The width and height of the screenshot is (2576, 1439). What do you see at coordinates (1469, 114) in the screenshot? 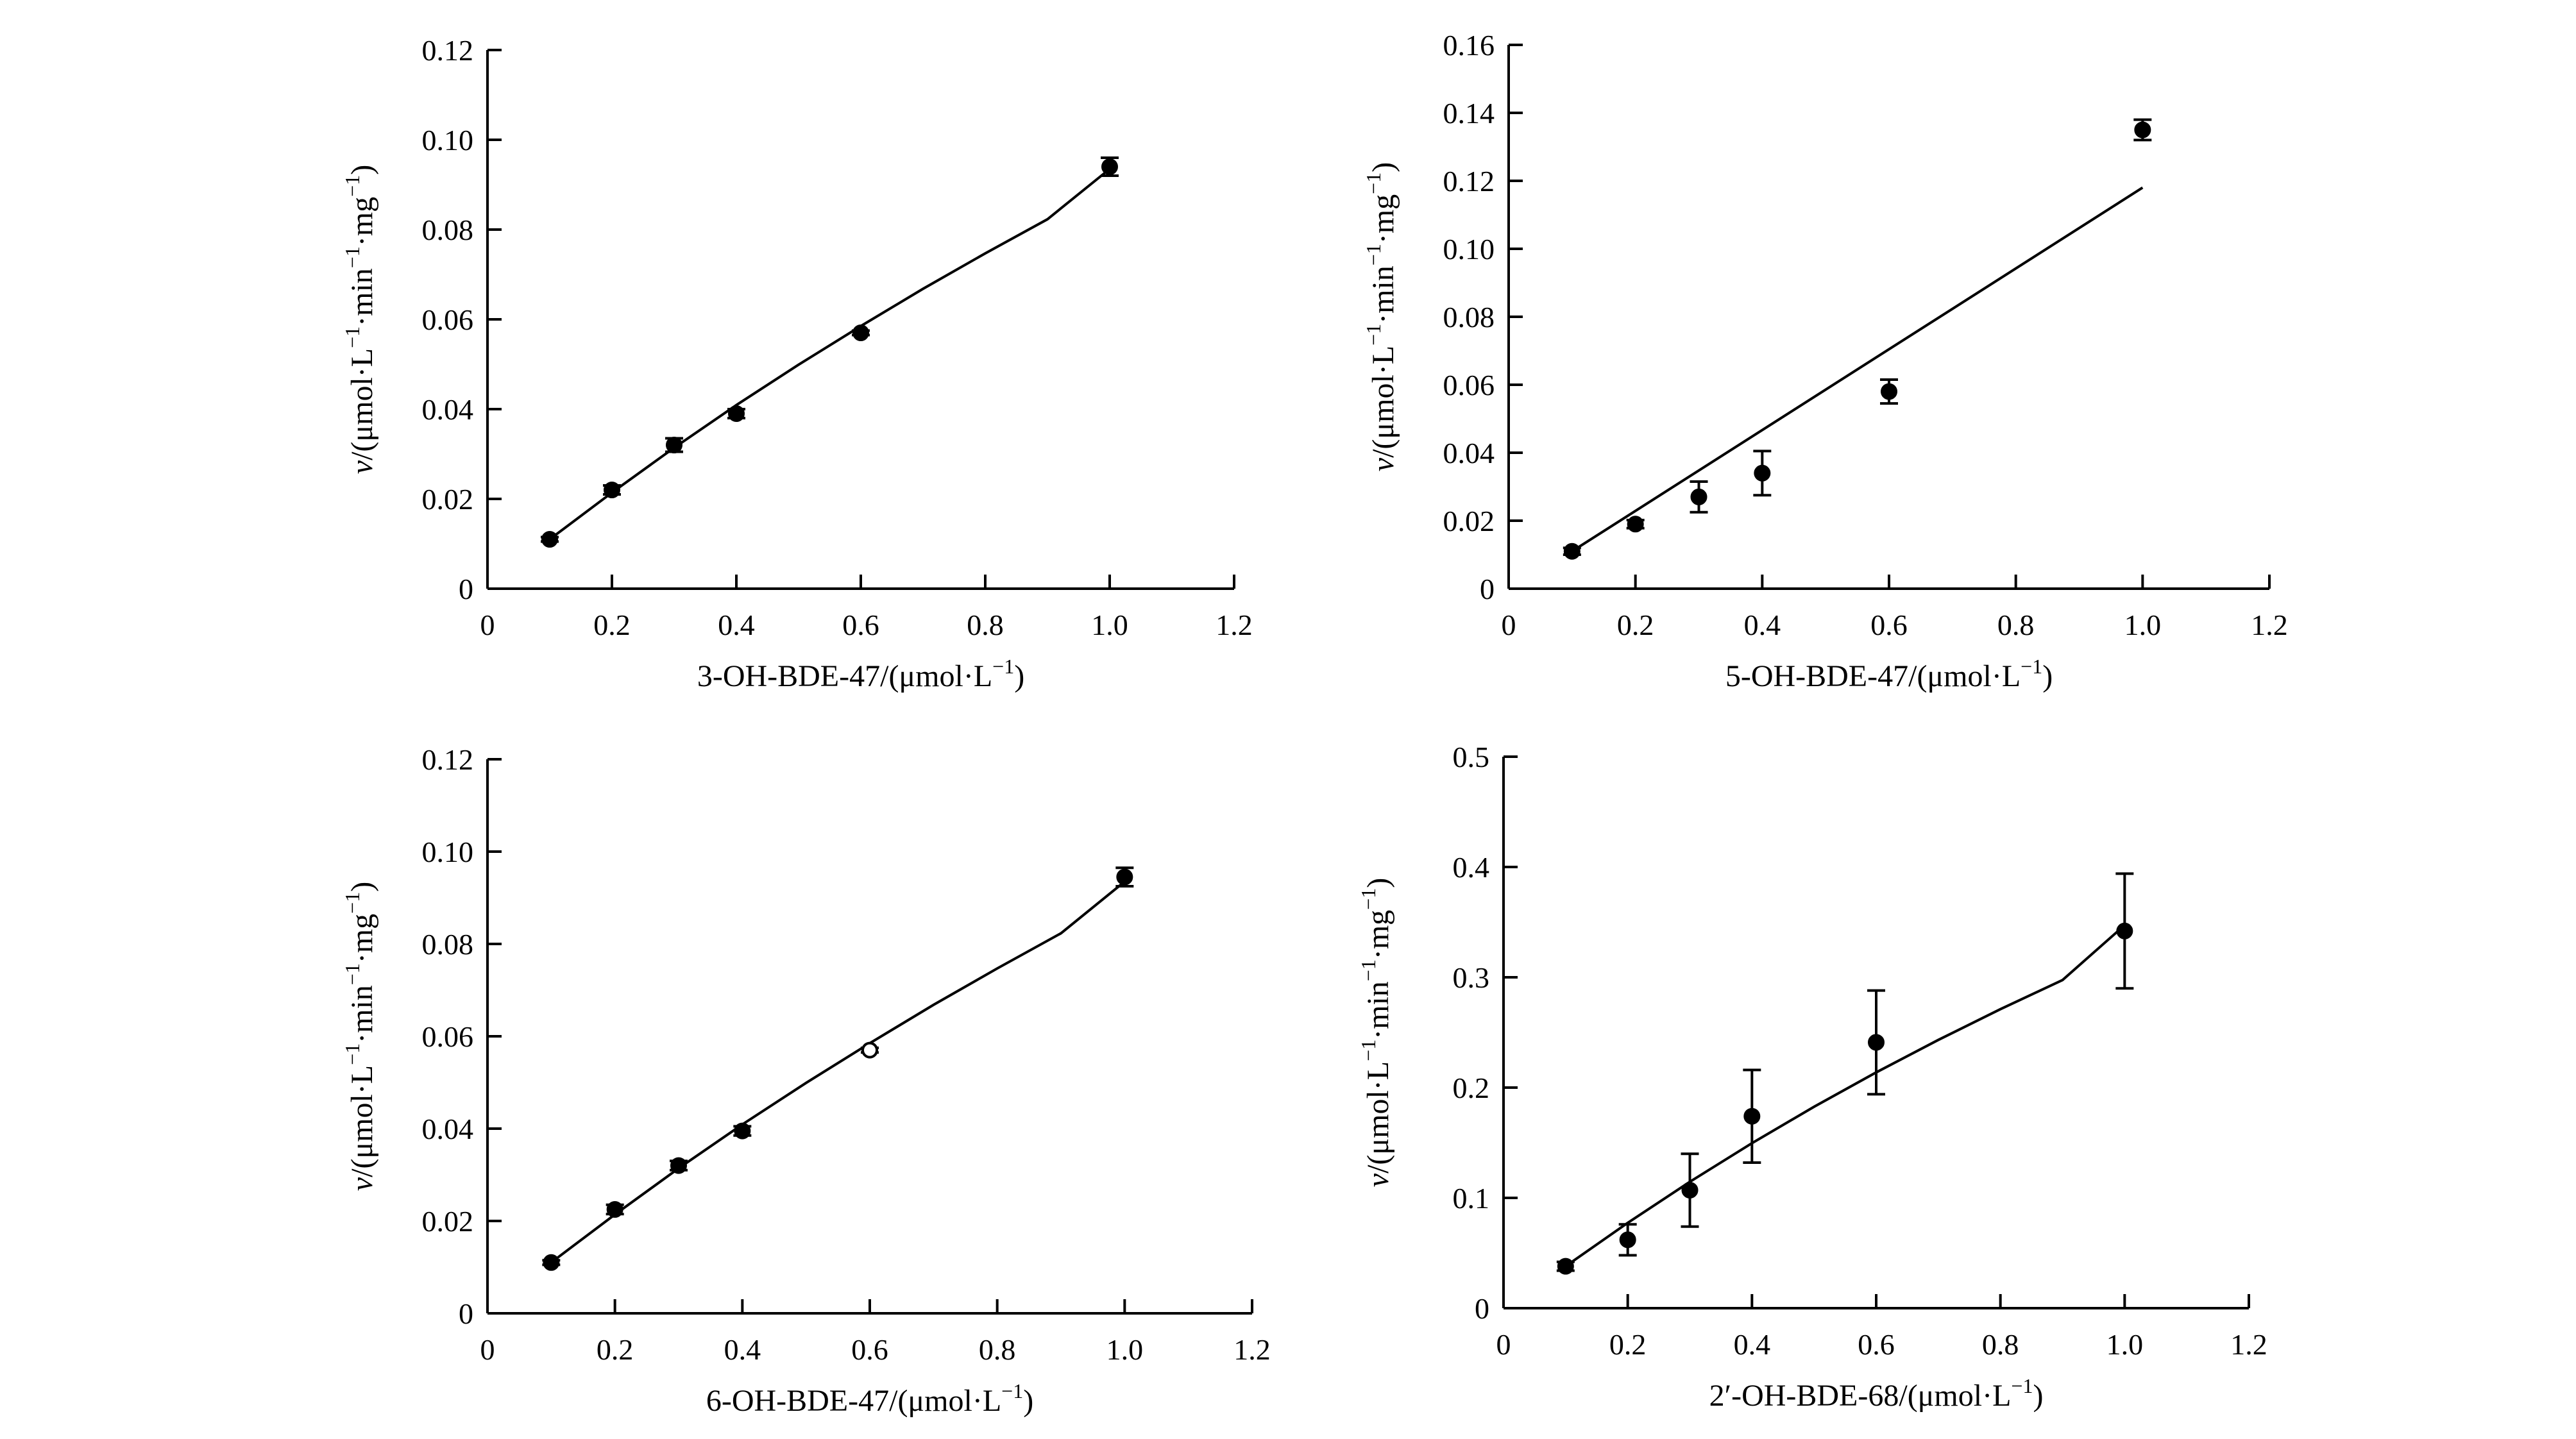
I see `y-tick-label: 0.14` at bounding box center [1469, 114].